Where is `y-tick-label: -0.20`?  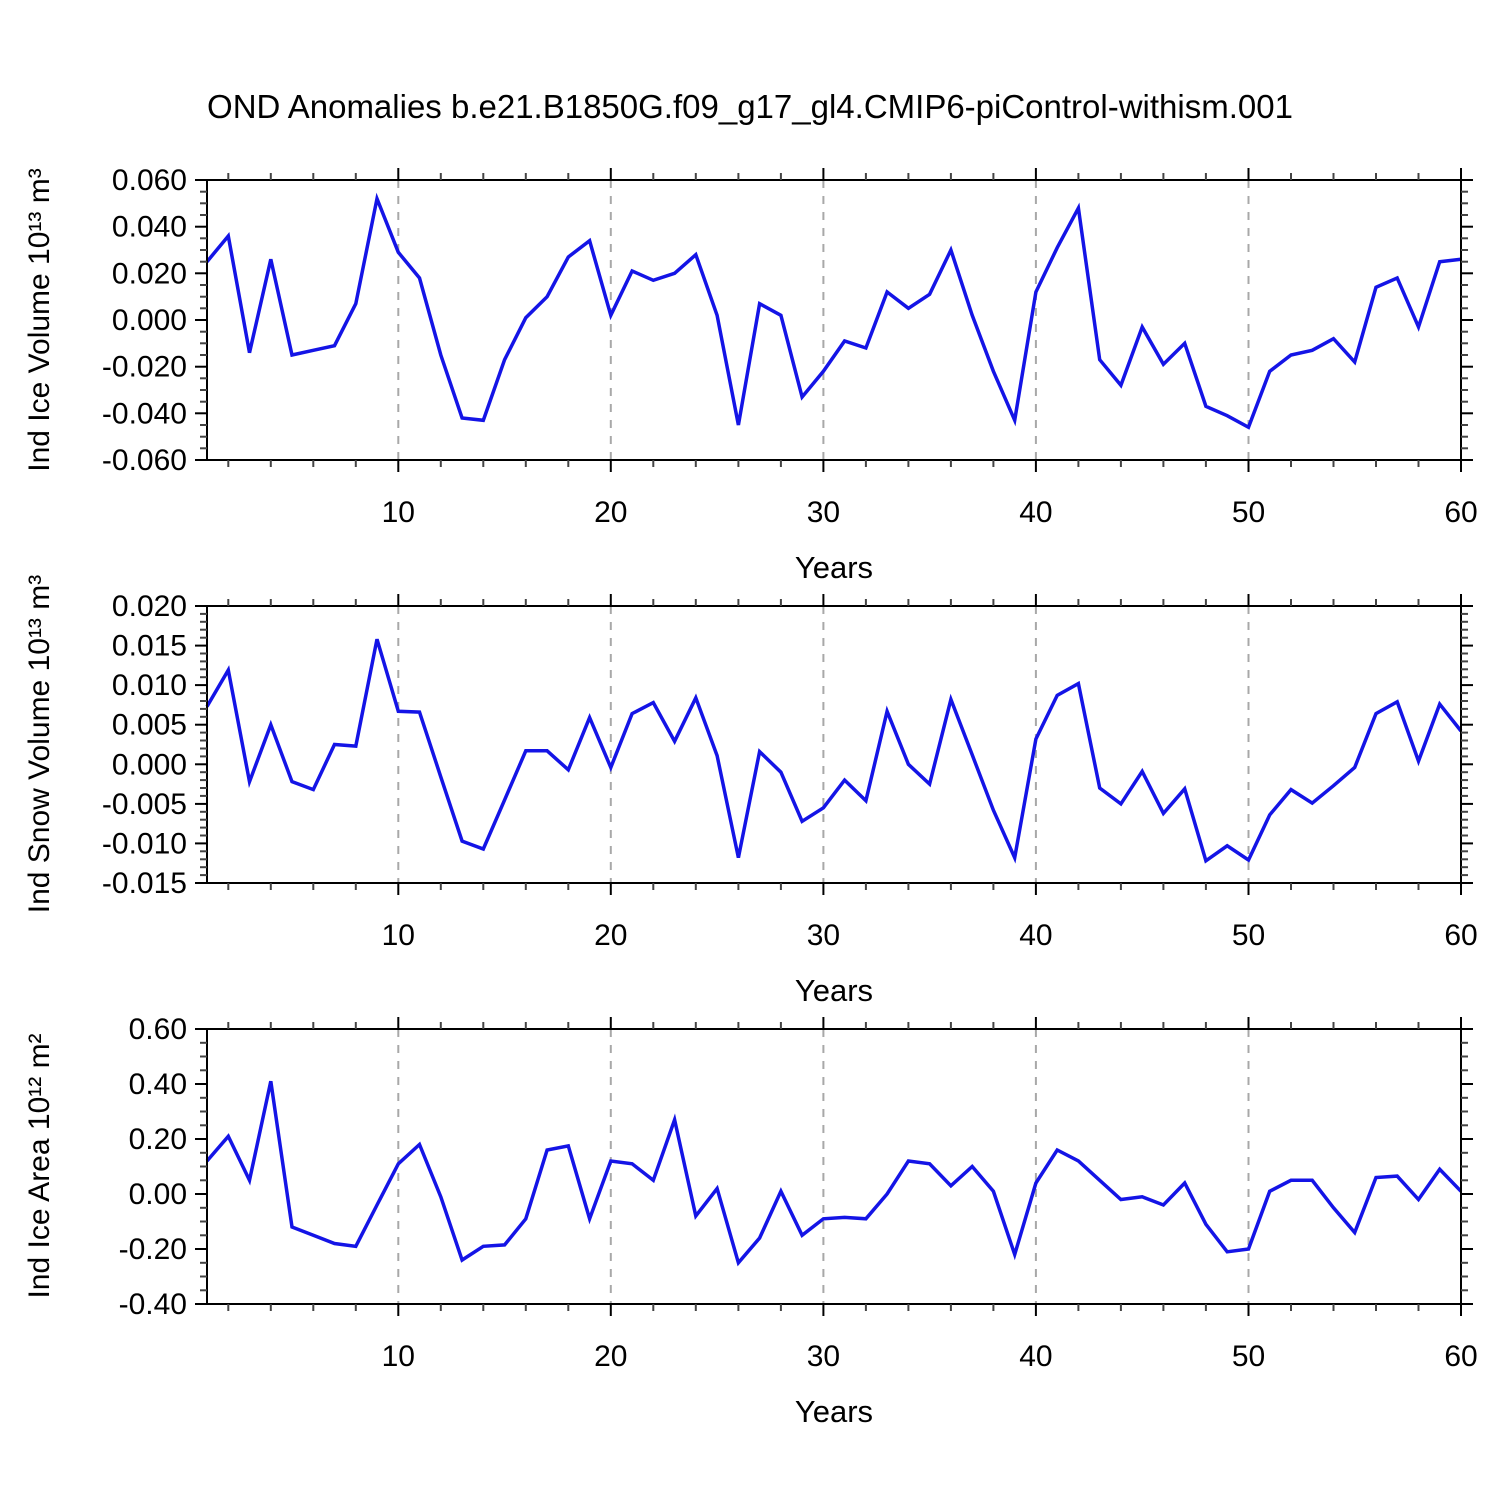
y-tick-label: -0.20 is located at coordinates (153, 1249).